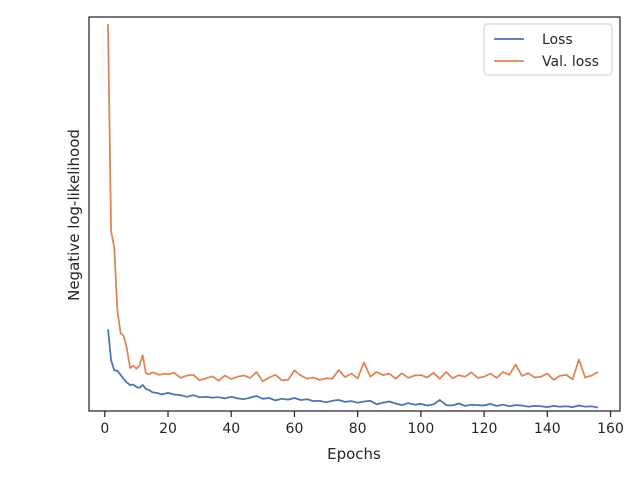  Describe the element at coordinates (484, 429) in the screenshot. I see `x-tick-label: 120` at that location.